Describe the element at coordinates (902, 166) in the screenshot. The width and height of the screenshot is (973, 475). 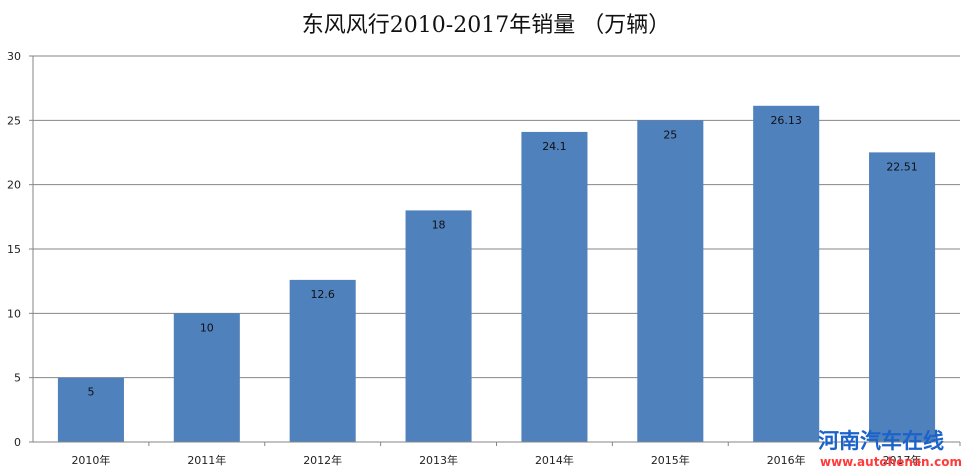
I see `data-label: 22.51` at that location.